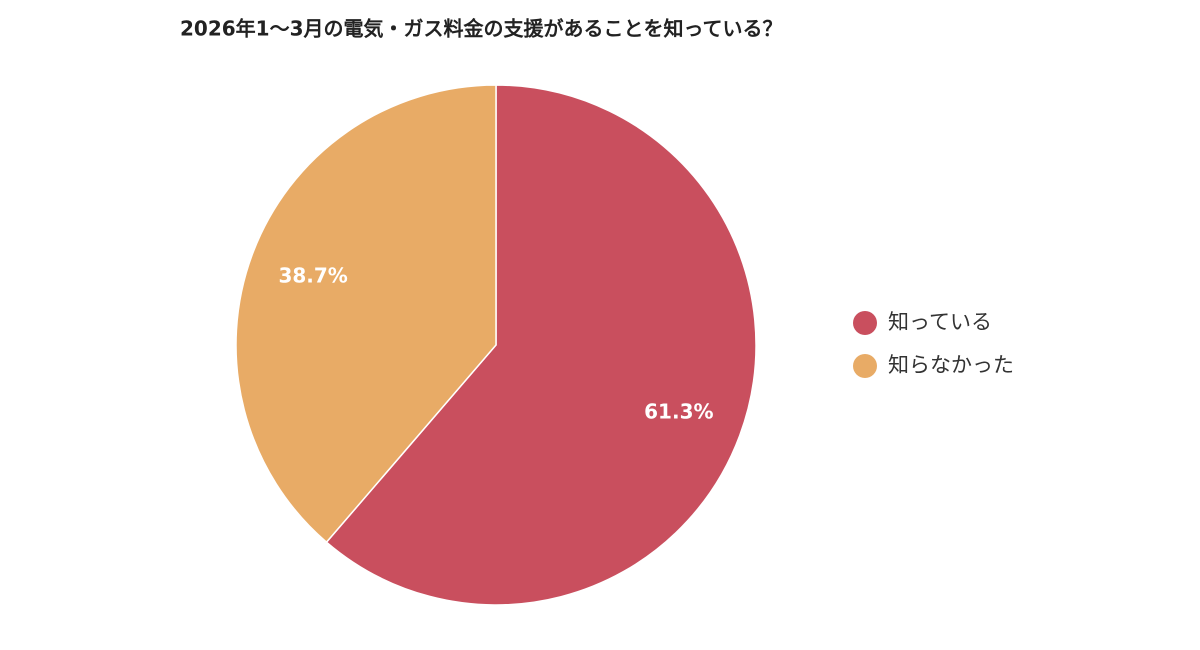  What do you see at coordinates (678, 411) in the screenshot?
I see `data-label: 61.3%` at bounding box center [678, 411].